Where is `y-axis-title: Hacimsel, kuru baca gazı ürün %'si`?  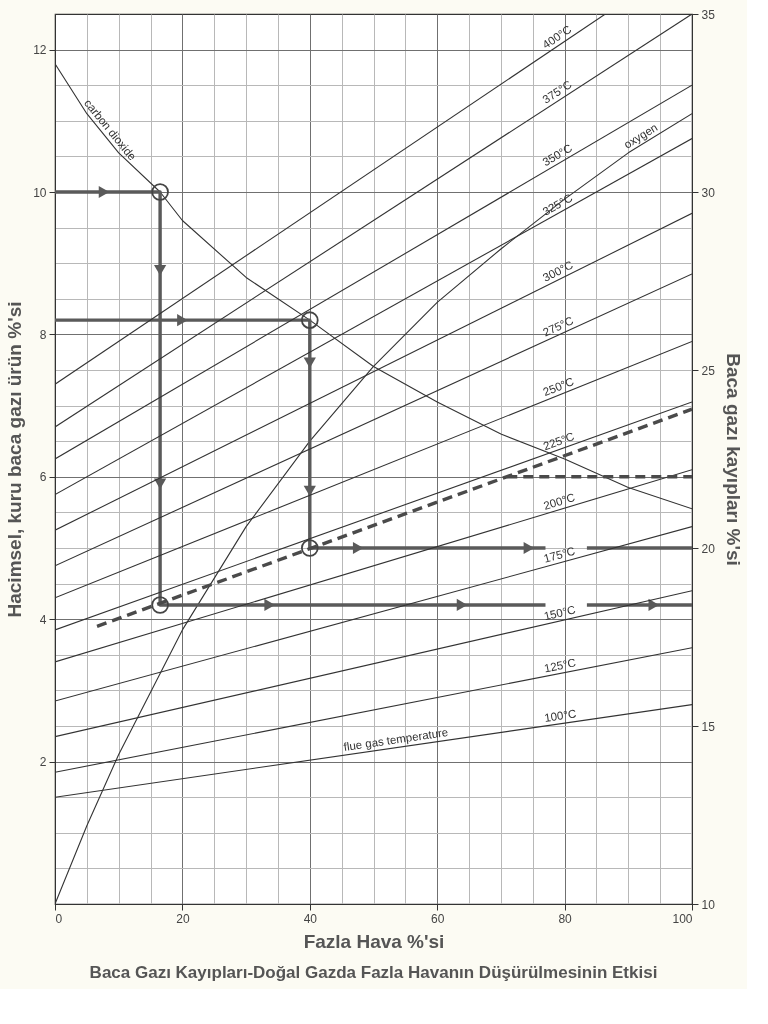 y-axis-title: Hacimsel, kuru baca gazı ürün %'si is located at coordinates (15, 459).